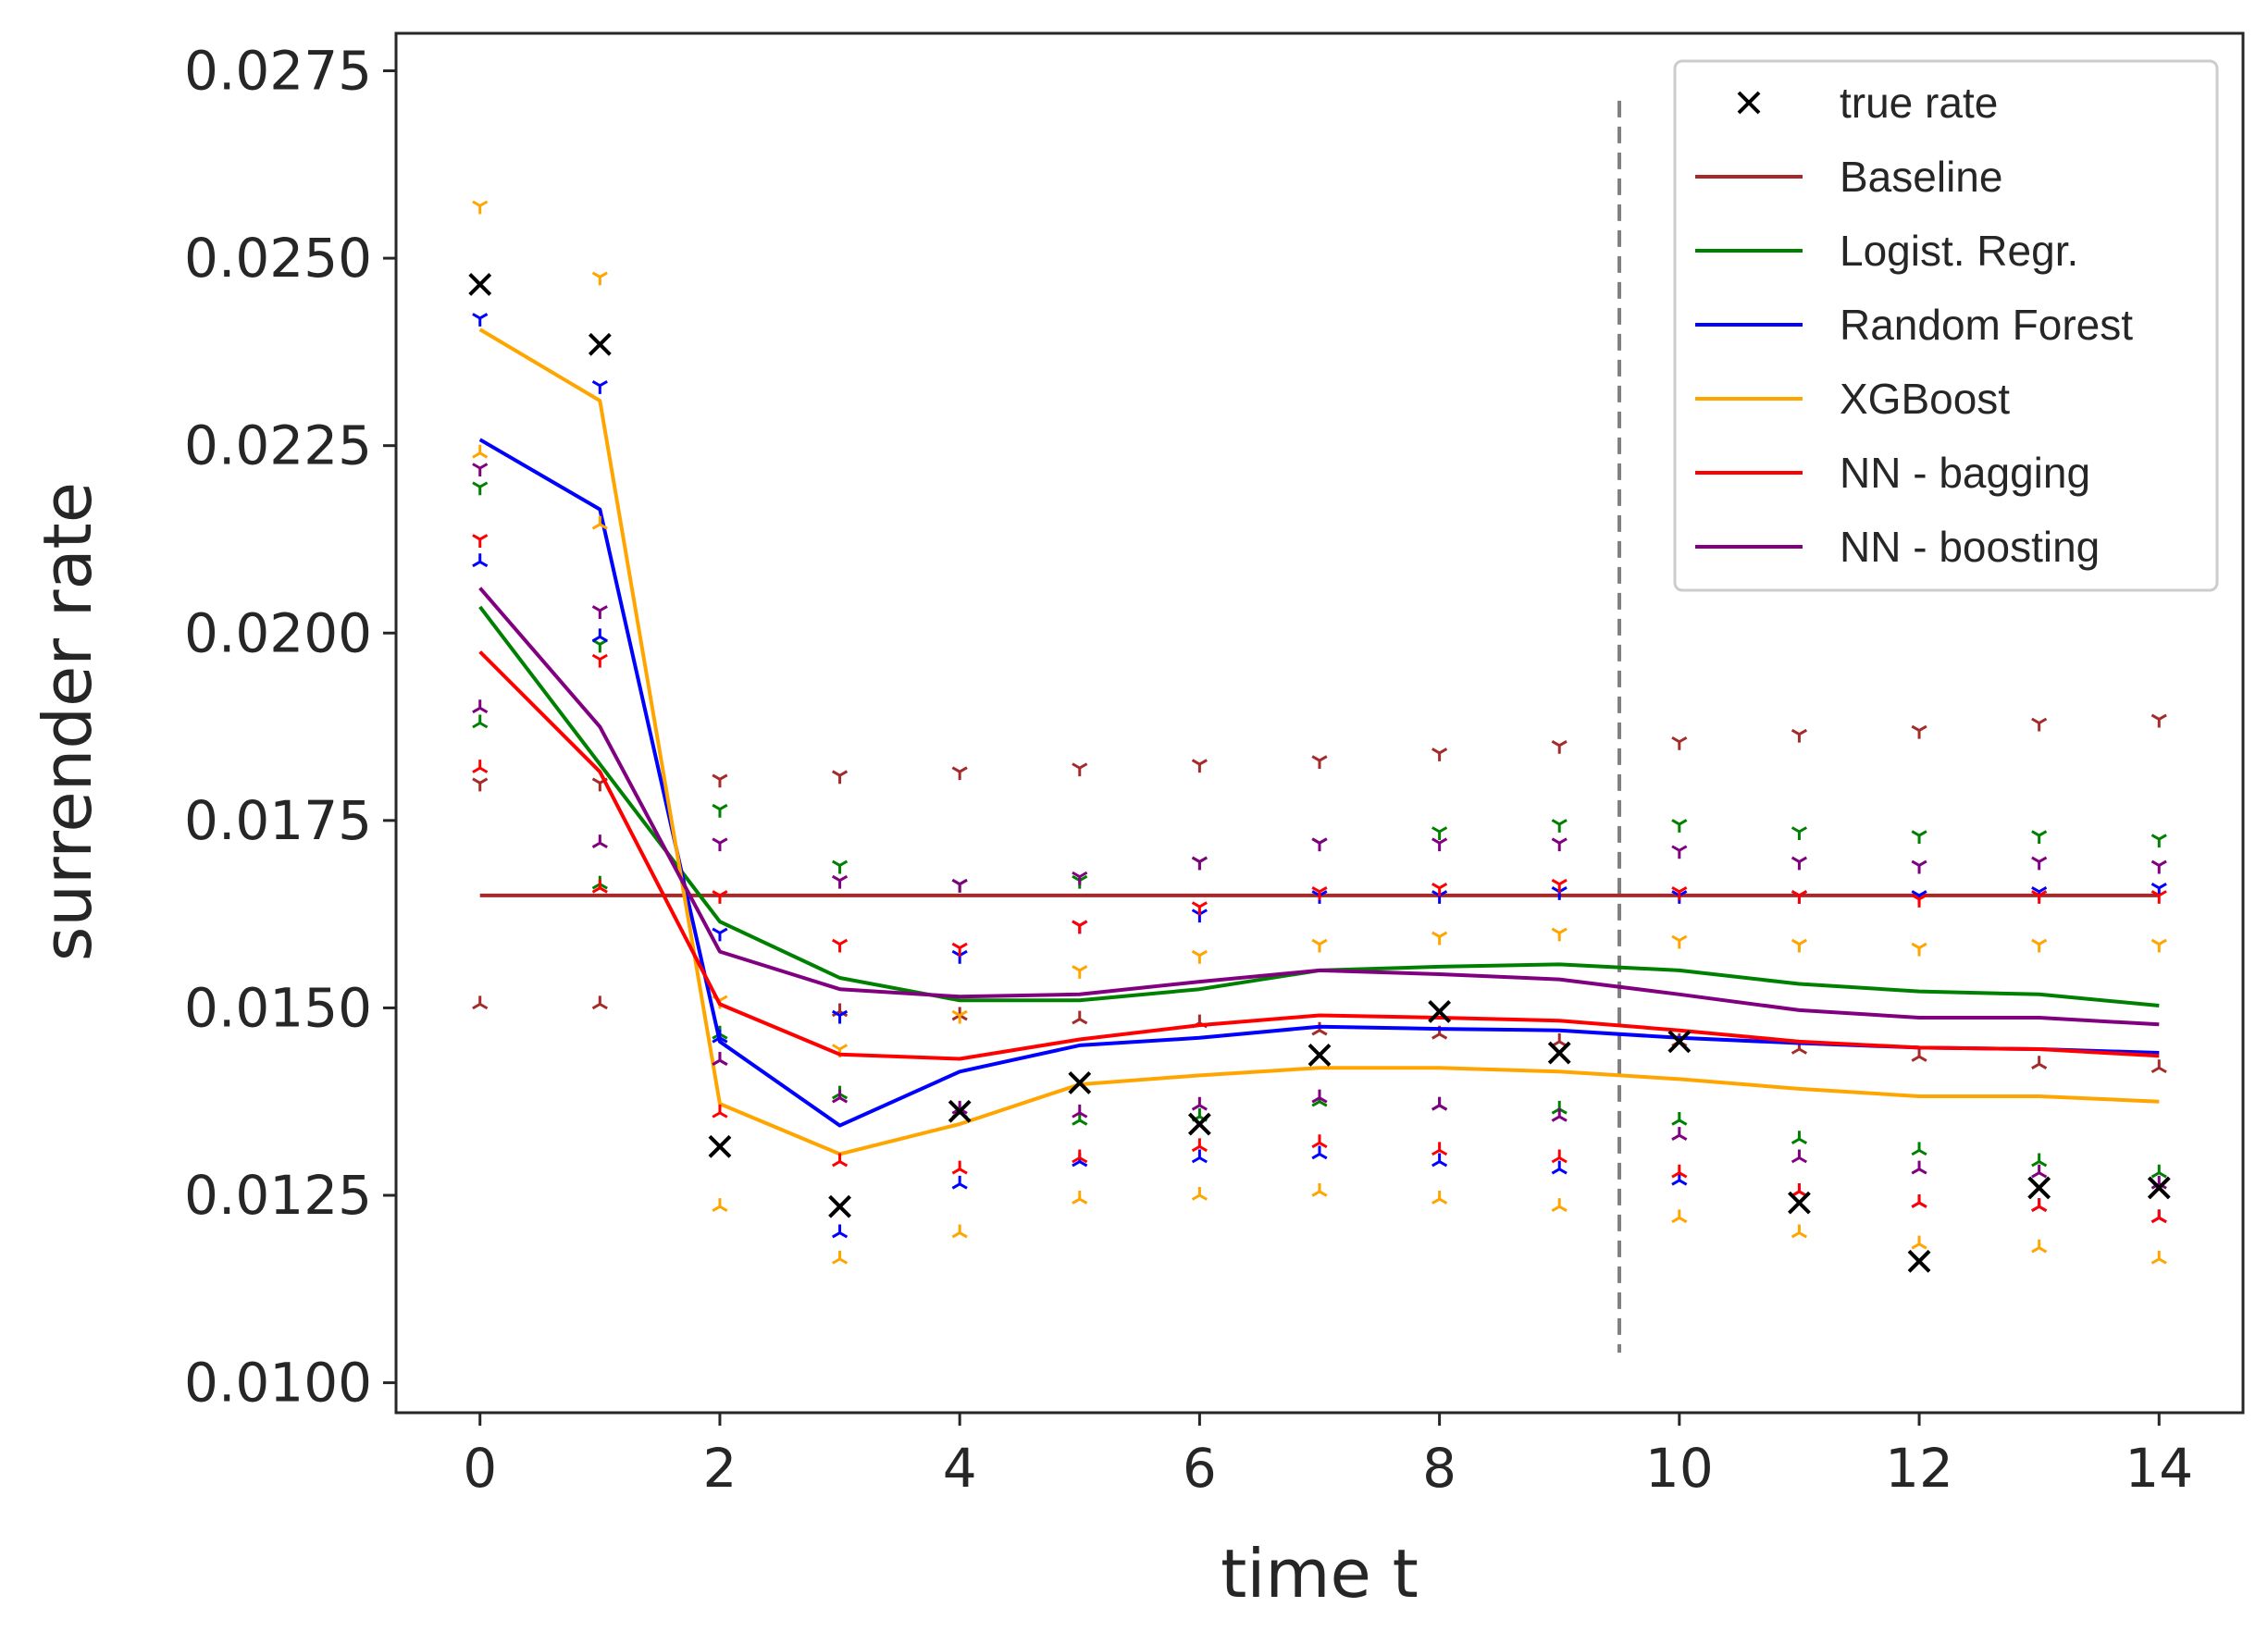 This screenshot has height=1644, width=2268. I want to click on legend-box, so click(1946, 325).